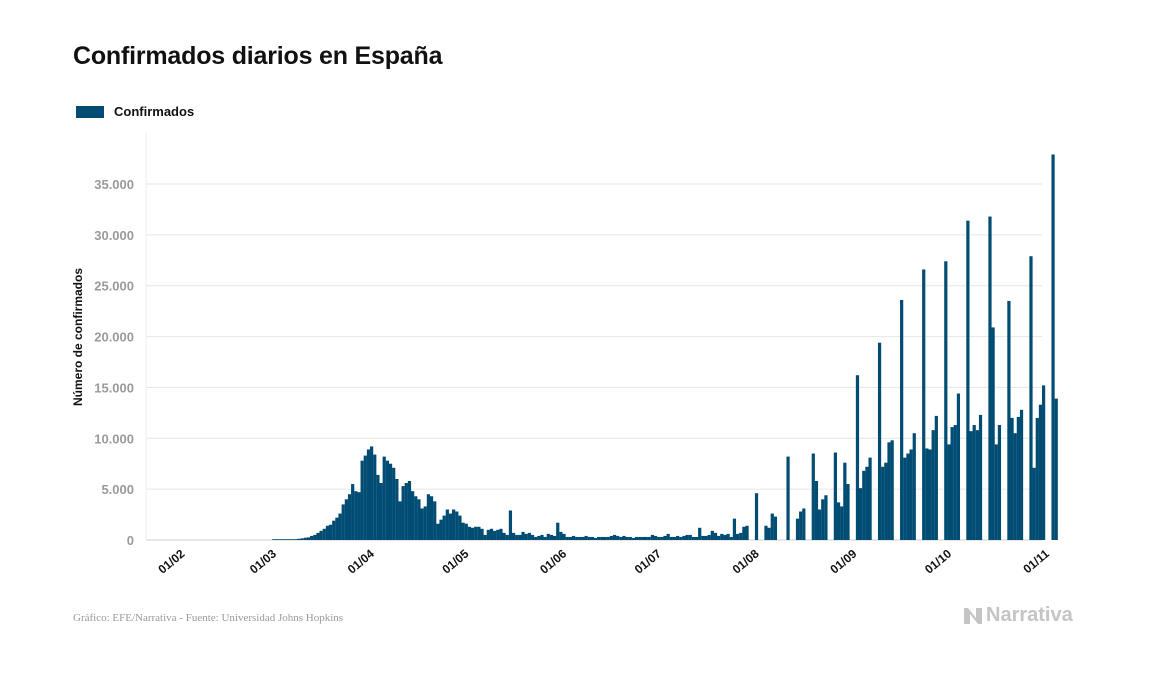 The image size is (1157, 674). Describe the element at coordinates (973, 615) in the screenshot. I see `narrativa-logo-icon` at that location.